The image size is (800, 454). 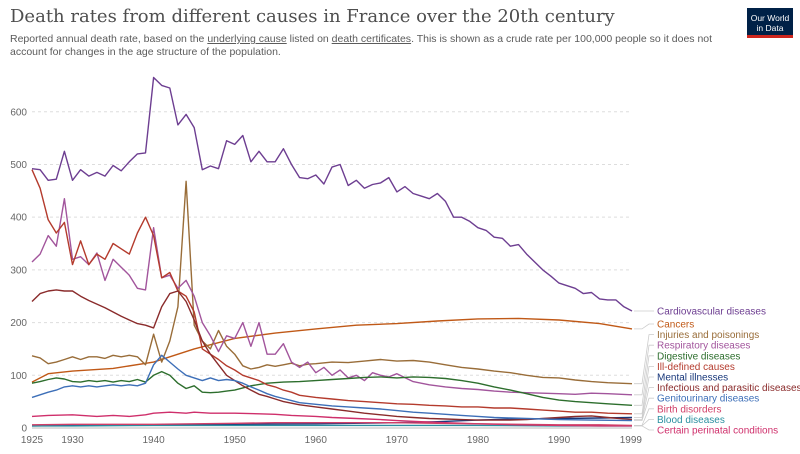 I want to click on x-tick-label: 1940, so click(x=153, y=440).